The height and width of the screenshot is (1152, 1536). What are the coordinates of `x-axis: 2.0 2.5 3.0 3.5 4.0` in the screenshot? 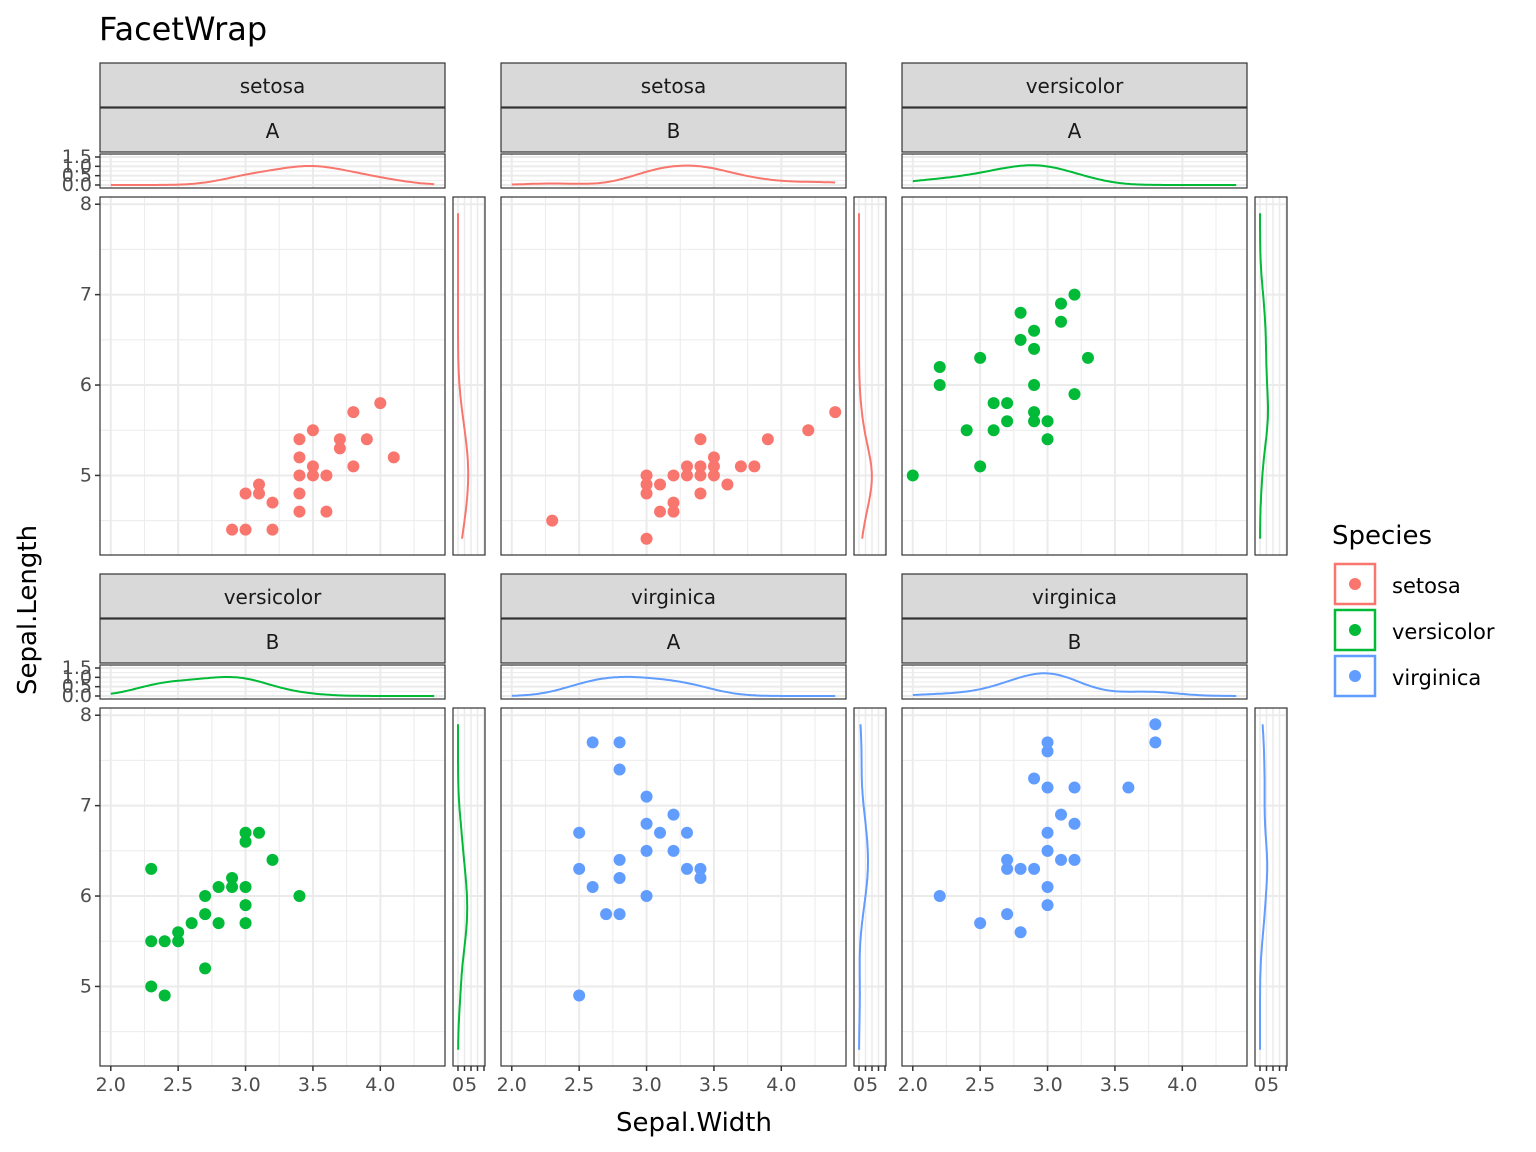 It's located at (646, 1081).